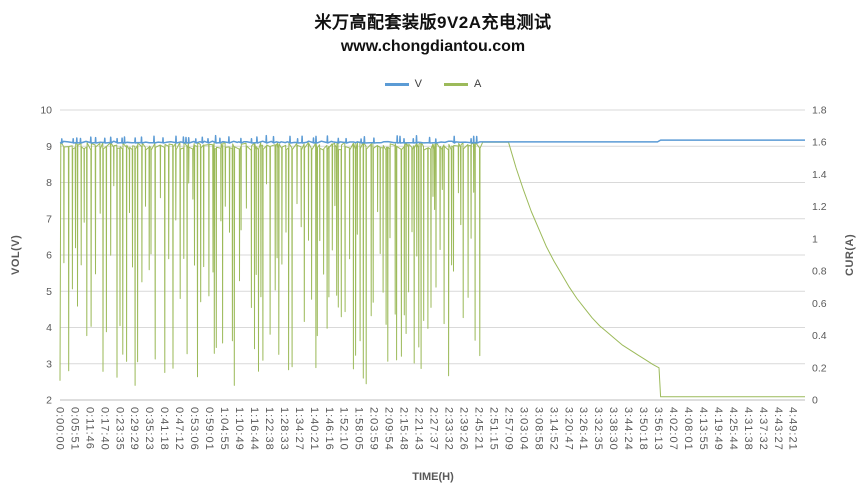  I want to click on x-axis-tick-label: 1:22:38, so click(269, 429).